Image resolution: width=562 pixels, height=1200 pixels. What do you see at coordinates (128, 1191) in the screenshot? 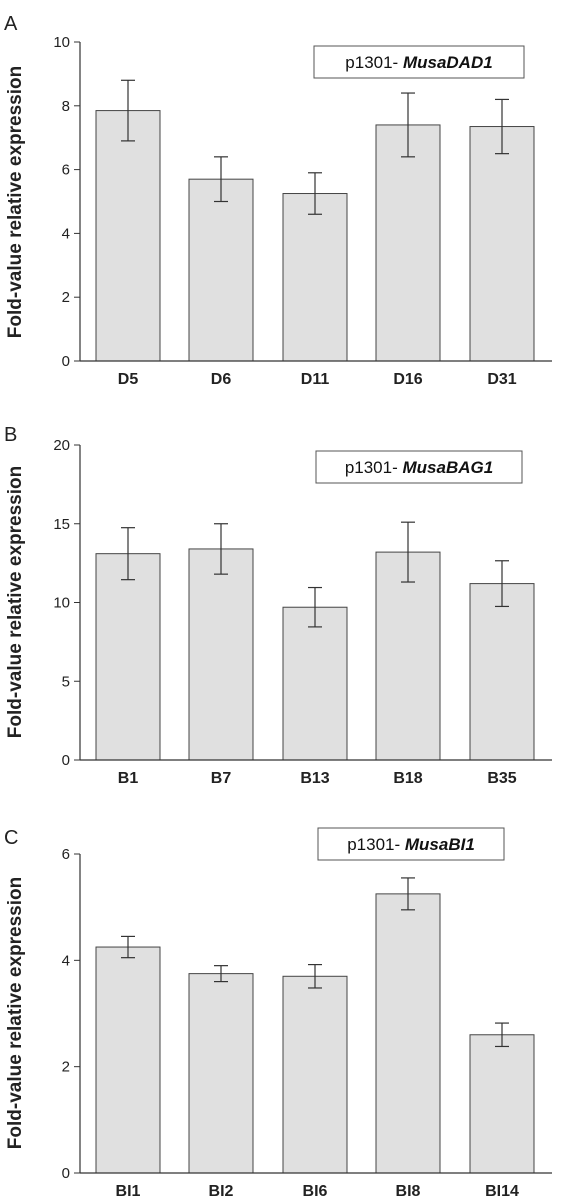
I see `x-tick-label: BI1` at bounding box center [128, 1191].